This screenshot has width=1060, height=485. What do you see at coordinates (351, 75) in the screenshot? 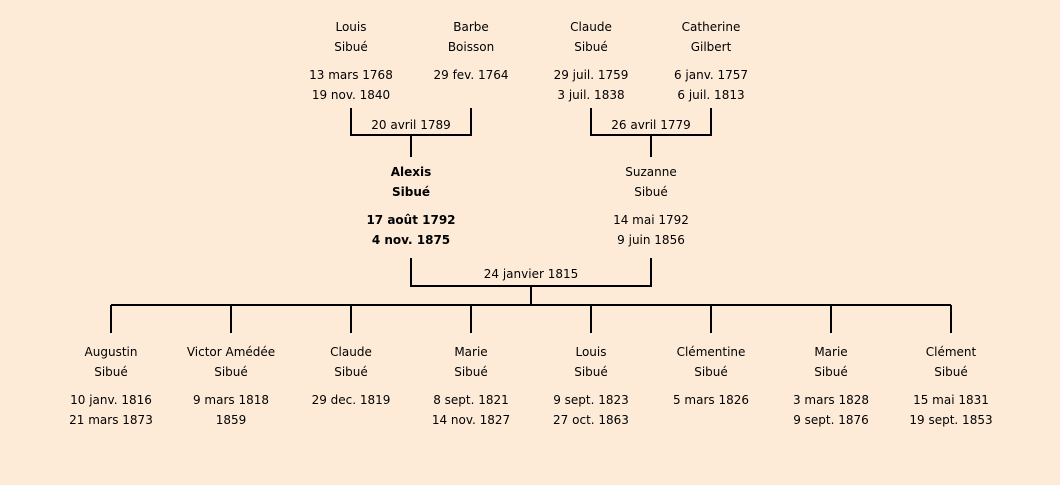
I see `birth-date: 13 mars 1768` at bounding box center [351, 75].